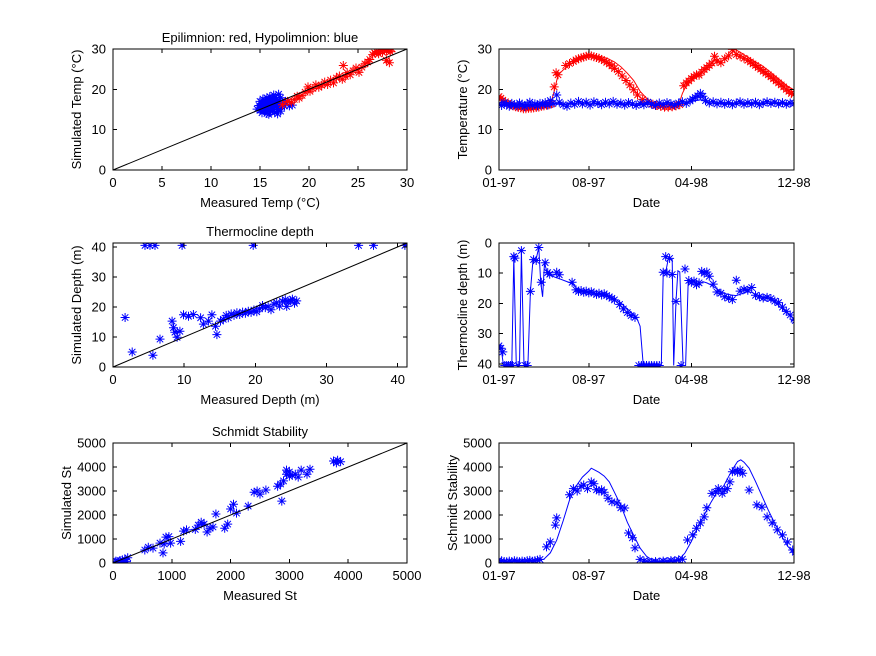 This screenshot has width=876, height=656. Describe the element at coordinates (76, 110) in the screenshot. I see `svg-text: Simulated Temp (°C)` at that location.